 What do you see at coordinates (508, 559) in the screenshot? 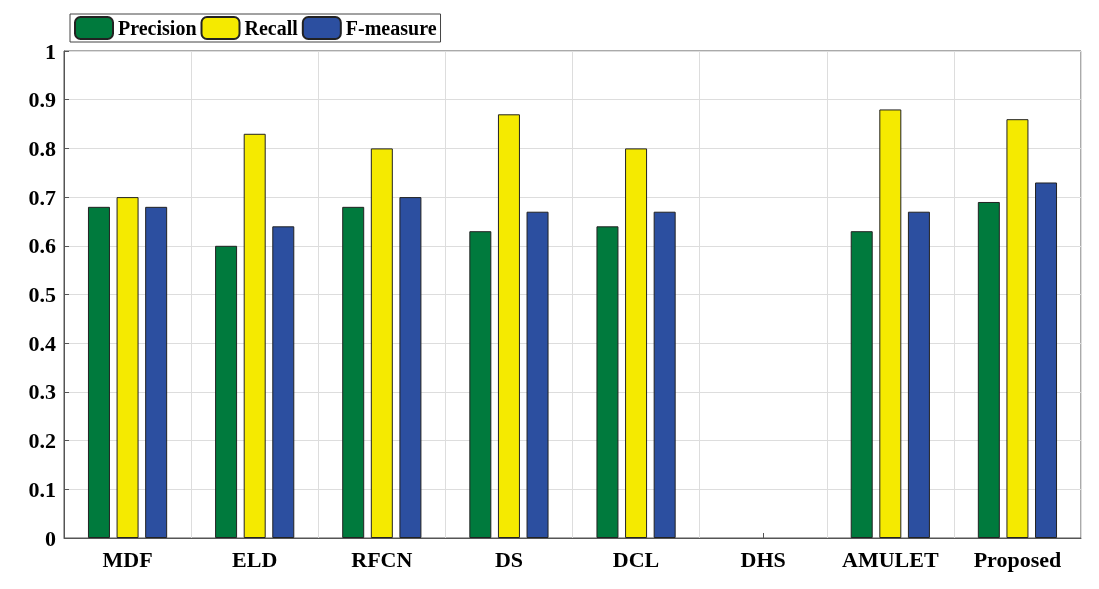
I see `x-tick-label: DS` at bounding box center [508, 559].